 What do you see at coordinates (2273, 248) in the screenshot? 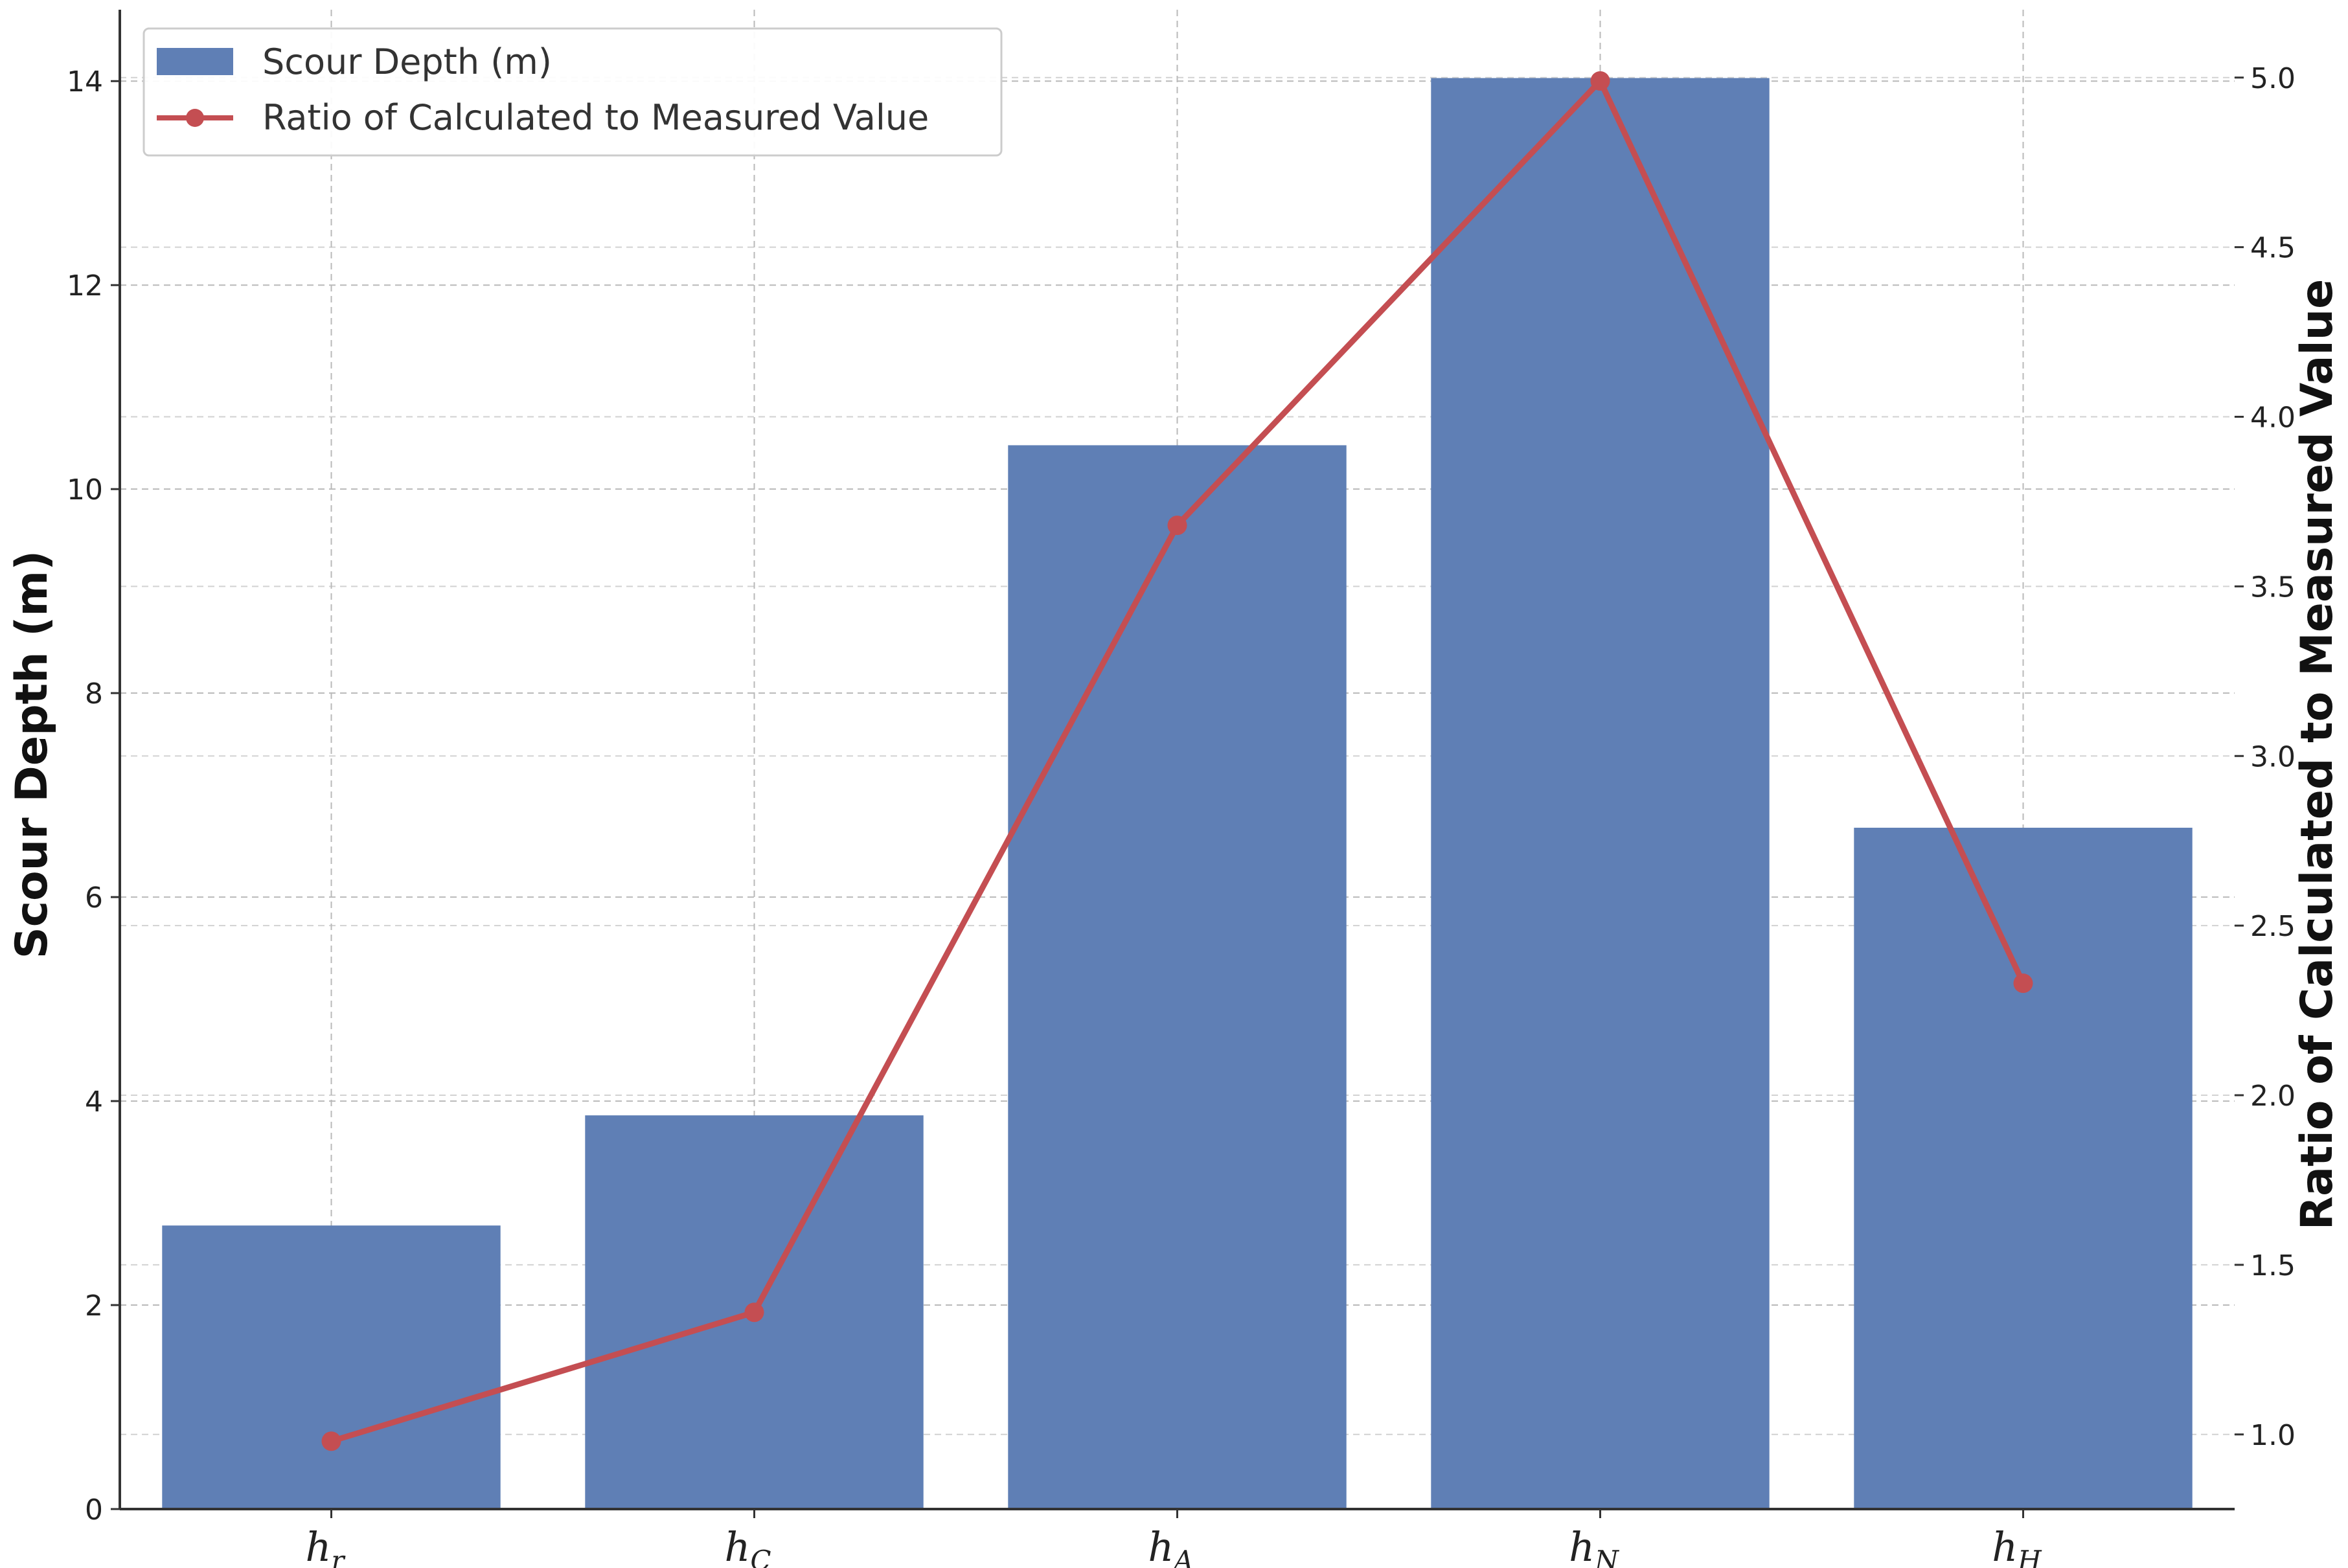
I see `y2-tick-label-7: 4.5` at bounding box center [2273, 248].